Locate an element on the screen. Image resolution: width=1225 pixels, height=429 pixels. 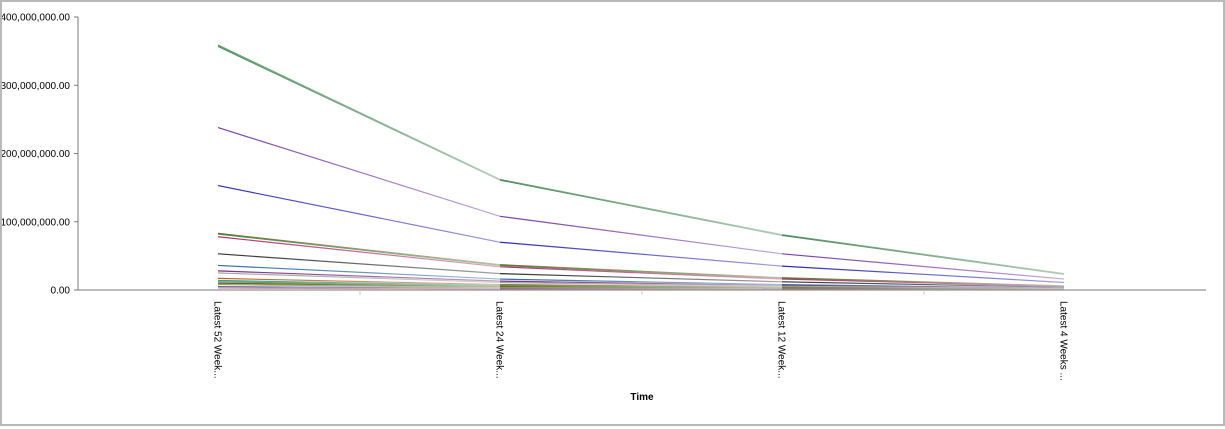
y-tick-label: 300,000,000.00 is located at coordinates (36, 86).